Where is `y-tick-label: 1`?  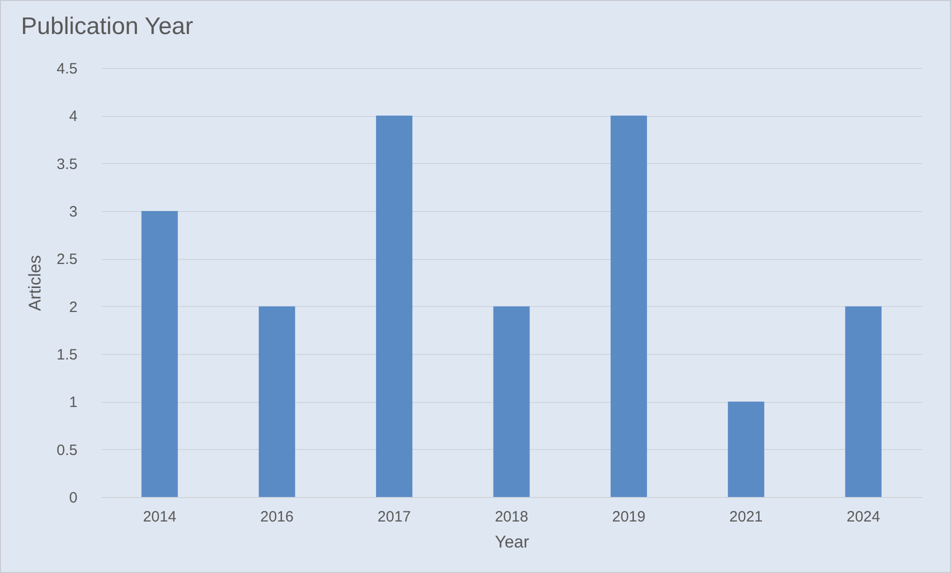 y-tick-label: 1 is located at coordinates (73, 403).